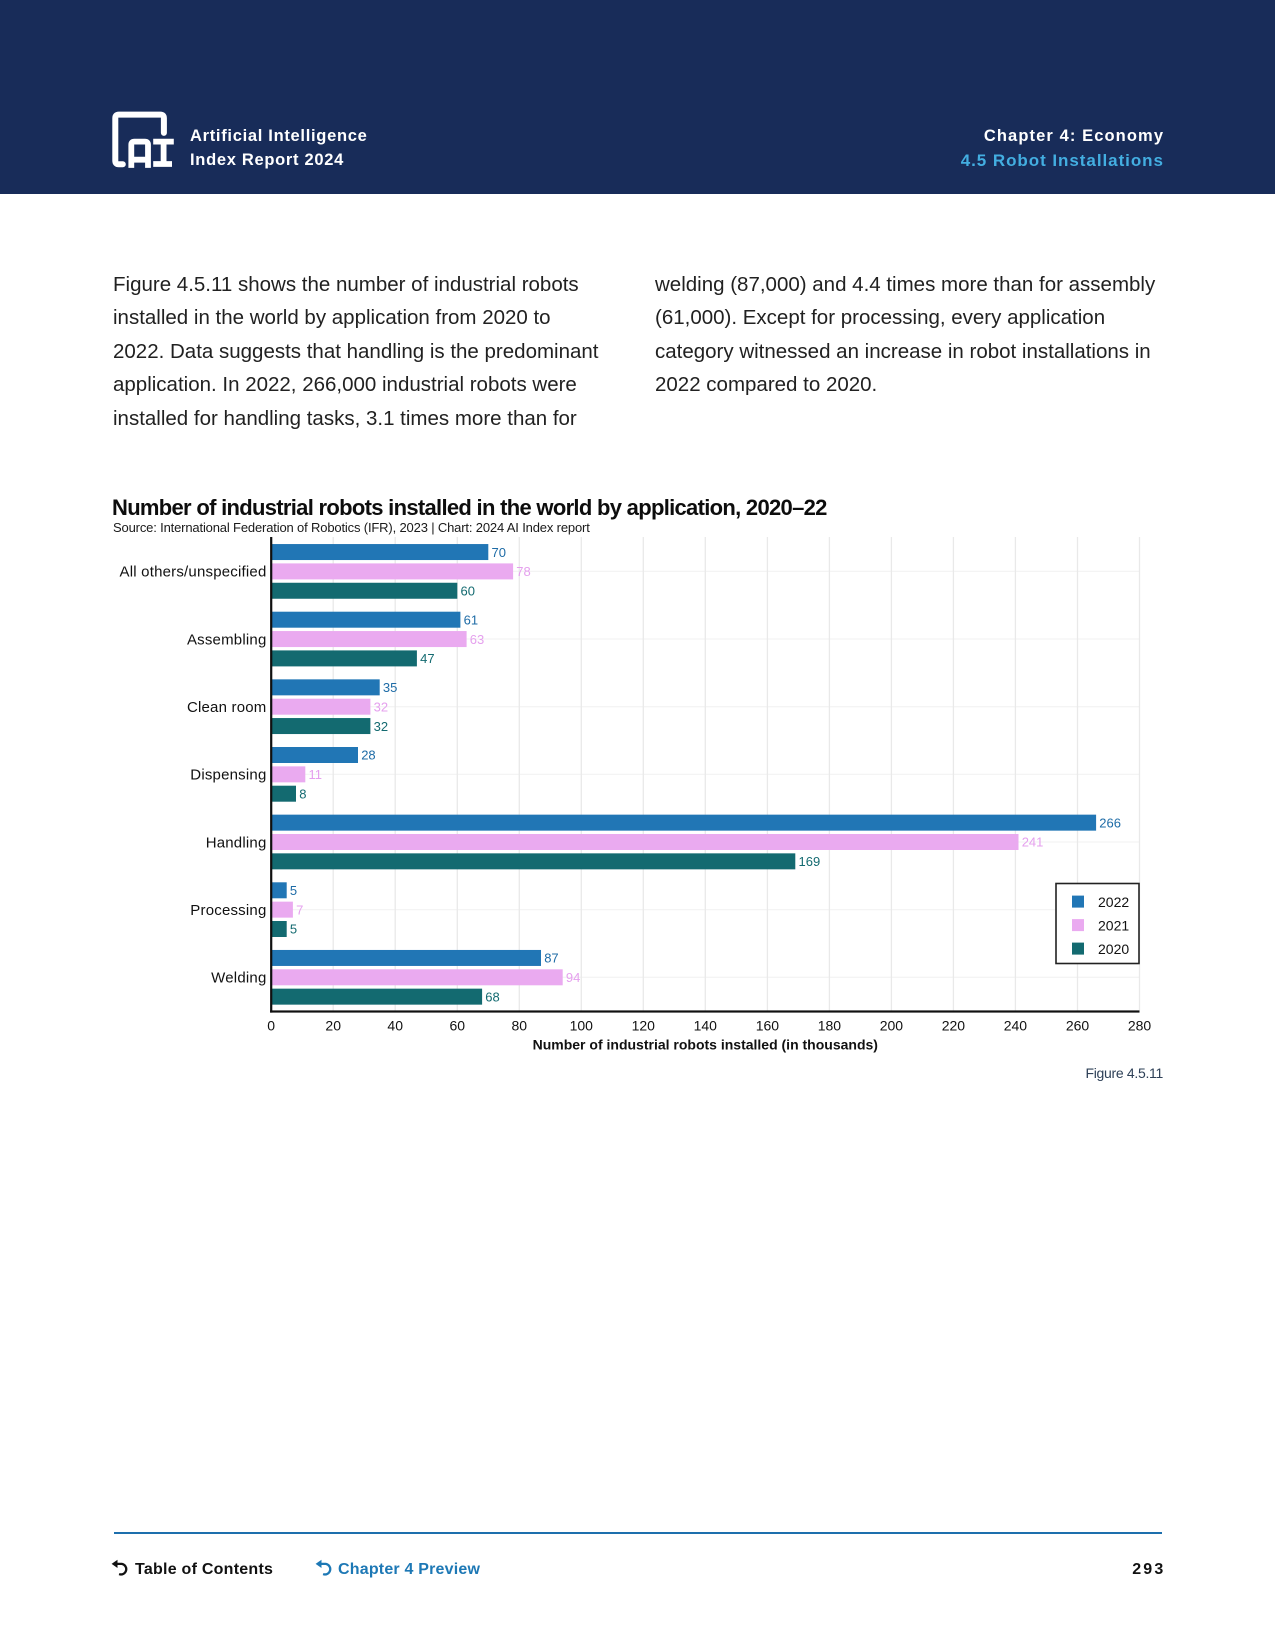 The image size is (1275, 1650). I want to click on svg-text: 120, so click(644, 1026).